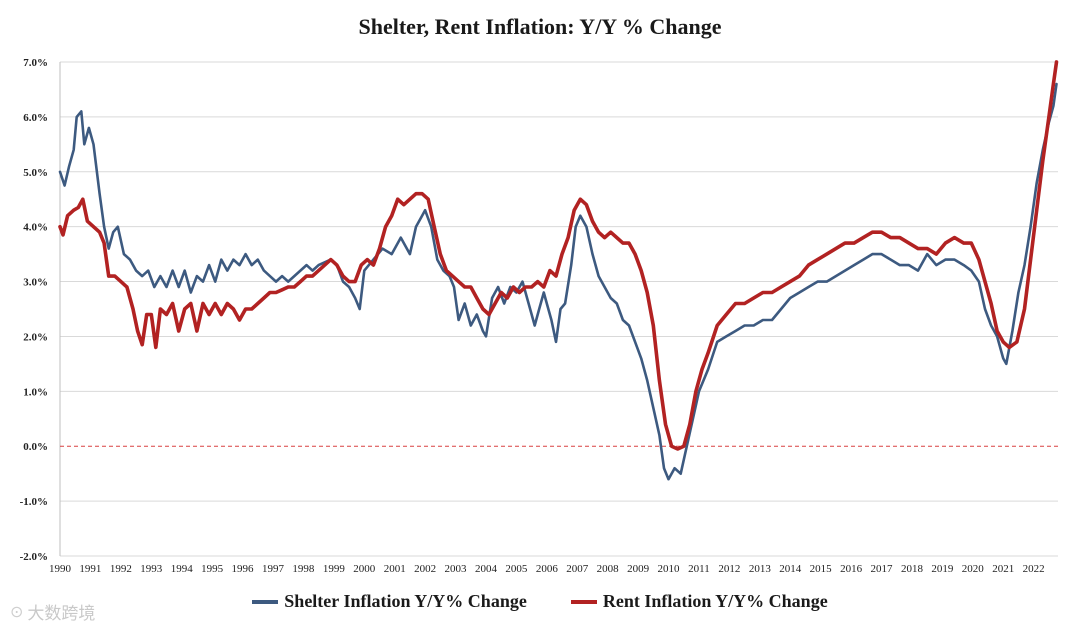 This screenshot has width=1080, height=631. What do you see at coordinates (540, 26) in the screenshot?
I see `chart-title: Shelter, Rent Inflation: Y/Y % Change` at bounding box center [540, 26].